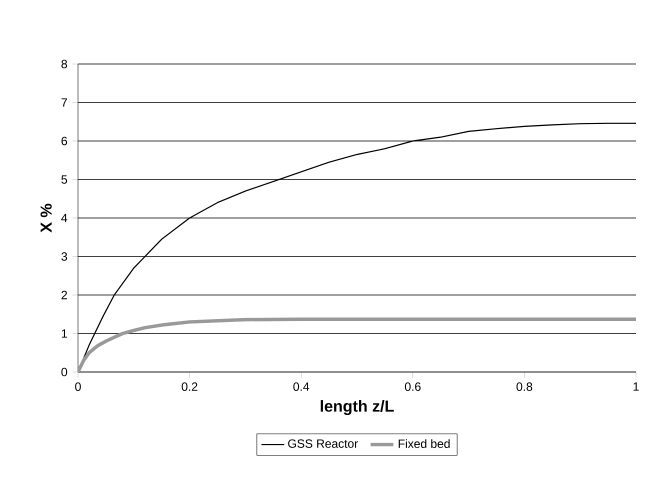 This screenshot has height=494, width=668. What do you see at coordinates (636, 386) in the screenshot?
I see `x-tick-label: 1` at bounding box center [636, 386].